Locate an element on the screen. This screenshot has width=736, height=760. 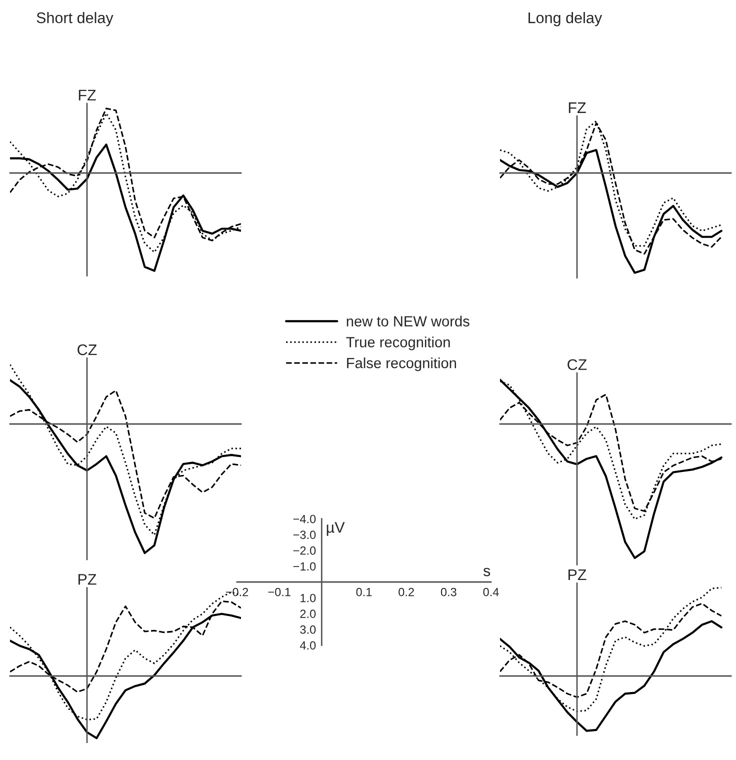
y-tick-label: −1.0 is located at coordinates (304, 566).